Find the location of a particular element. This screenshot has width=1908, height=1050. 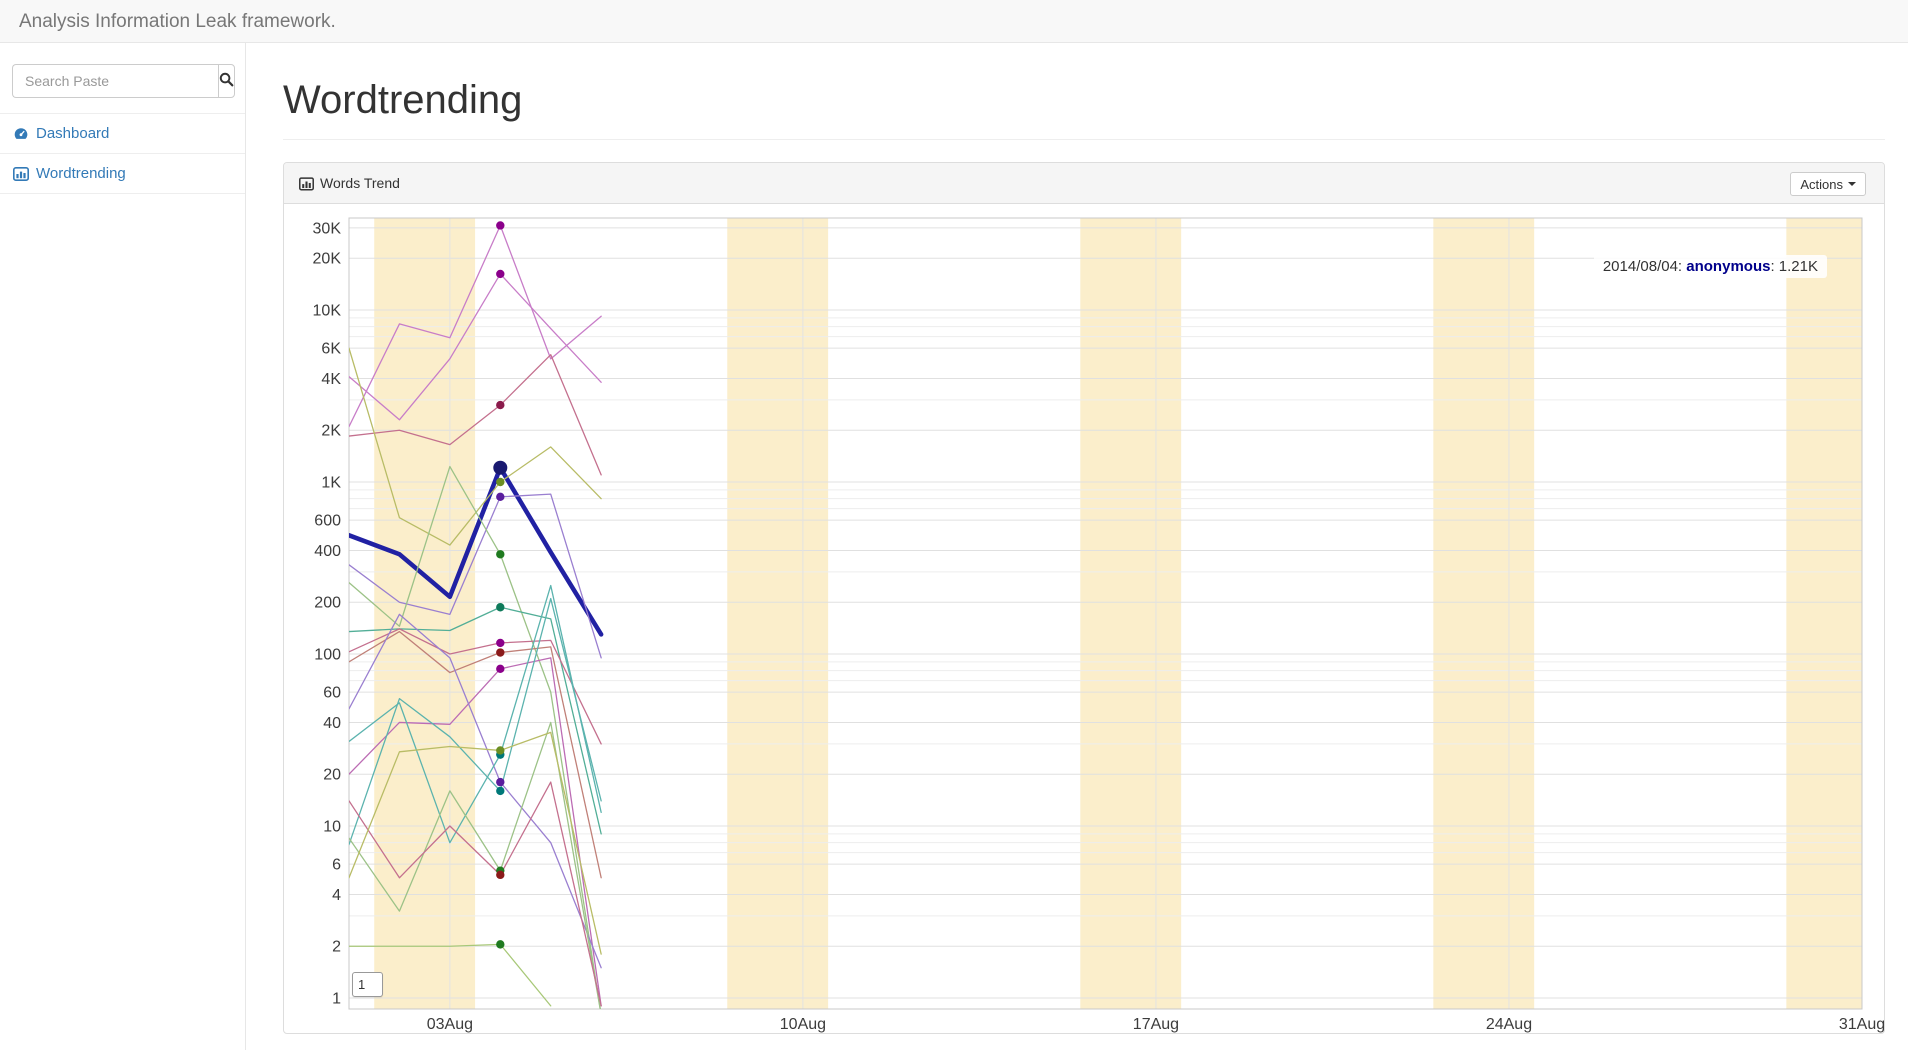

panel-heading: Words Trend Actions is located at coordinates (1084, 183).